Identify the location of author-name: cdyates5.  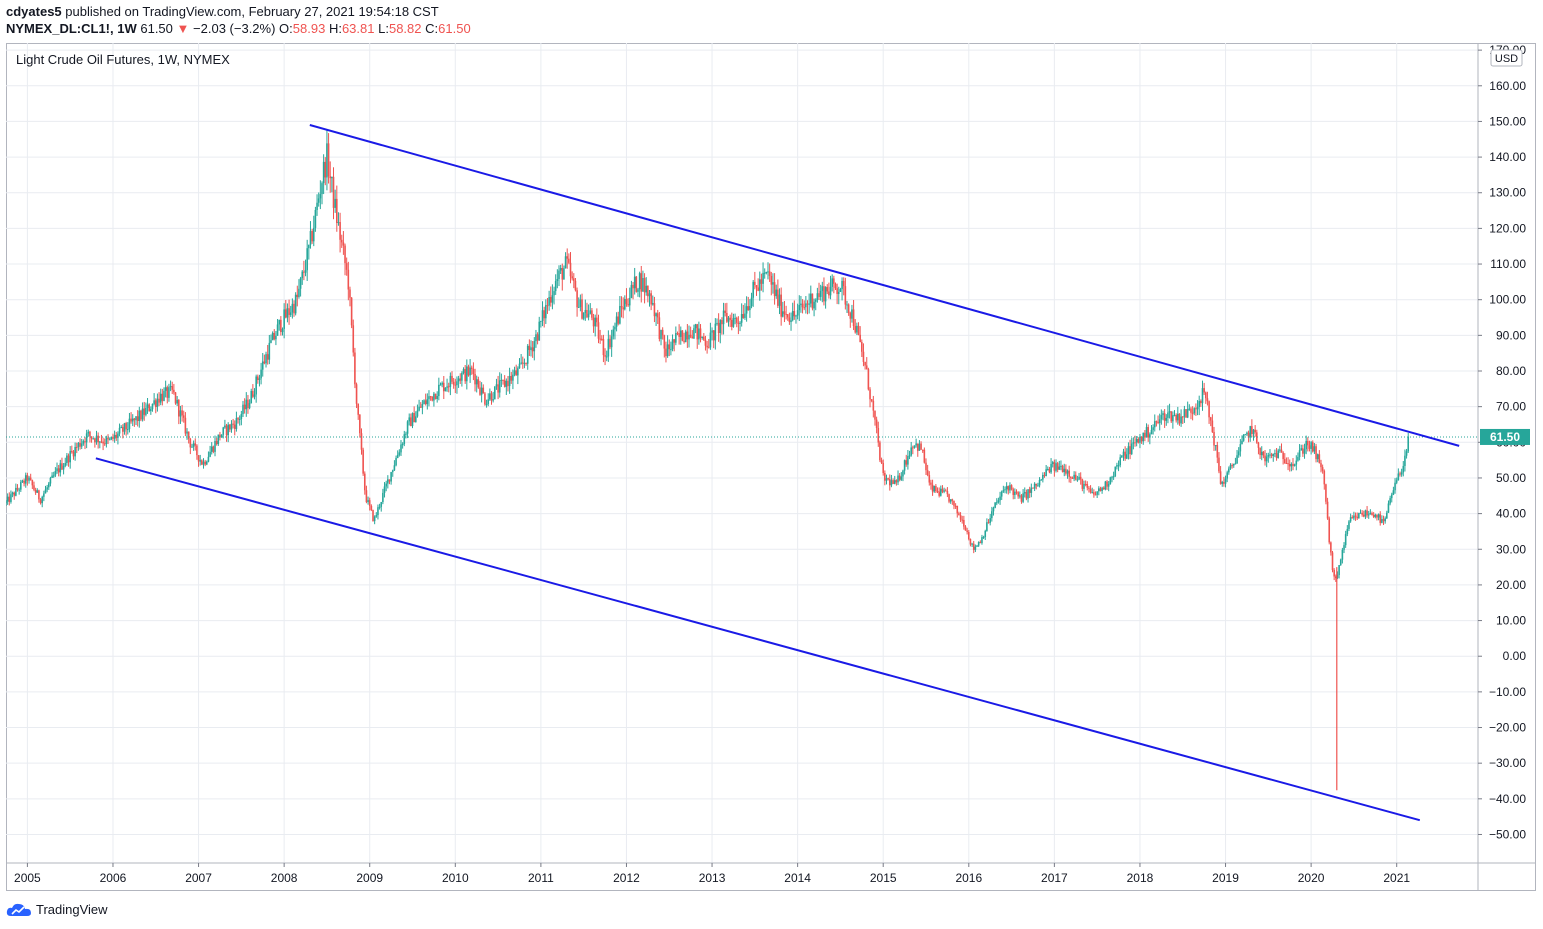
(34, 11).